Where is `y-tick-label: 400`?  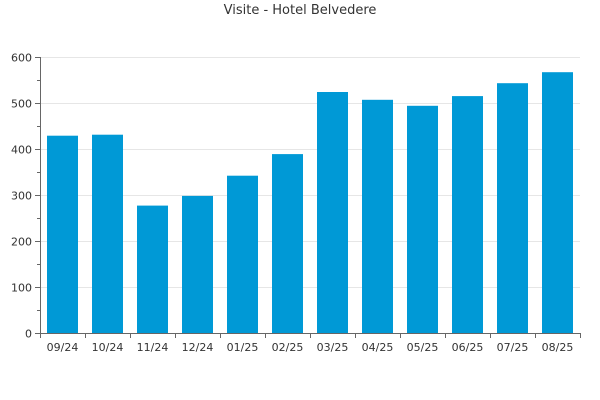
y-tick-label: 400 is located at coordinates (21, 150).